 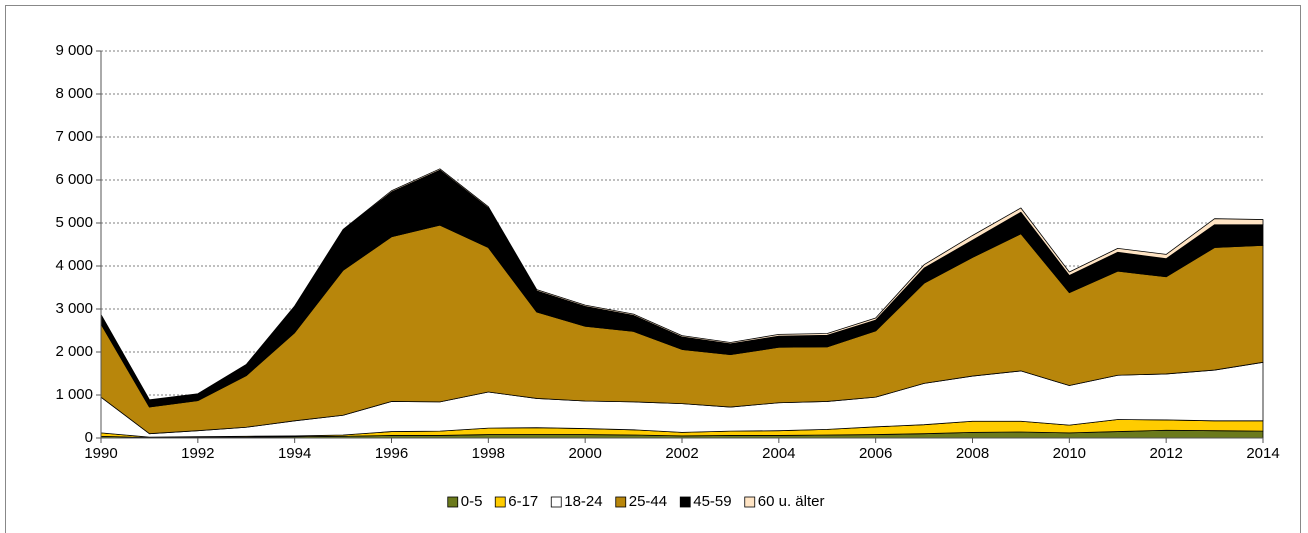 I want to click on y-tick-label: 9 000, so click(x=74, y=50).